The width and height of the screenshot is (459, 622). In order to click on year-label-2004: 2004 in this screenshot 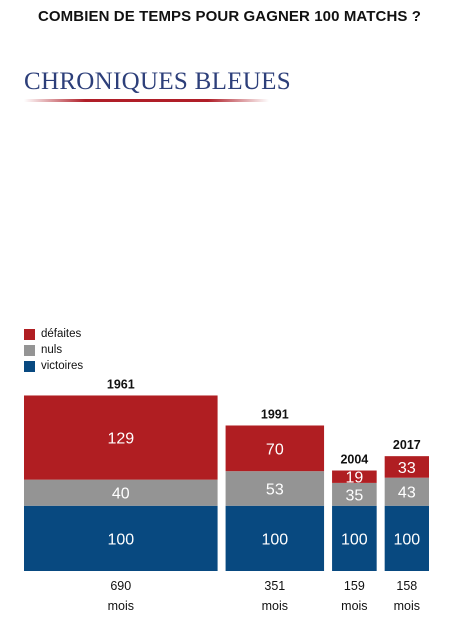, I will do `click(354, 460)`.